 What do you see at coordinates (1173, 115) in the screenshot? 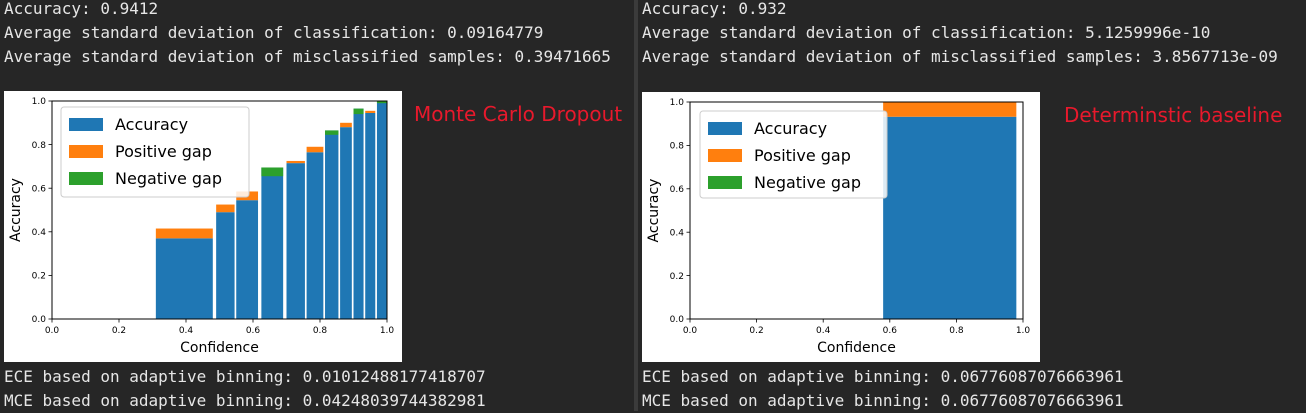
I see `method-label-deterministic: Determinstic baseline` at bounding box center [1173, 115].